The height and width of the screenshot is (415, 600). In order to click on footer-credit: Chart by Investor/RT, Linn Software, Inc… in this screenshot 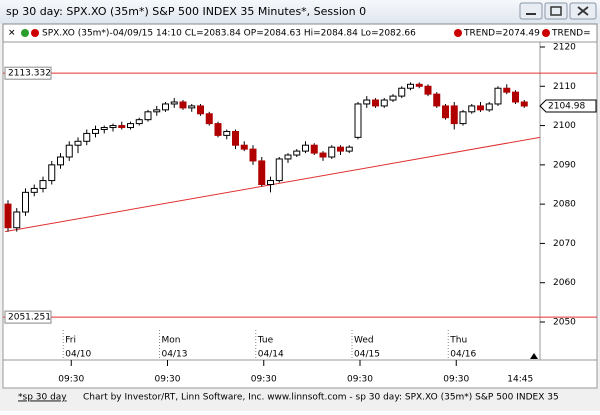, I will do `click(321, 398)`.